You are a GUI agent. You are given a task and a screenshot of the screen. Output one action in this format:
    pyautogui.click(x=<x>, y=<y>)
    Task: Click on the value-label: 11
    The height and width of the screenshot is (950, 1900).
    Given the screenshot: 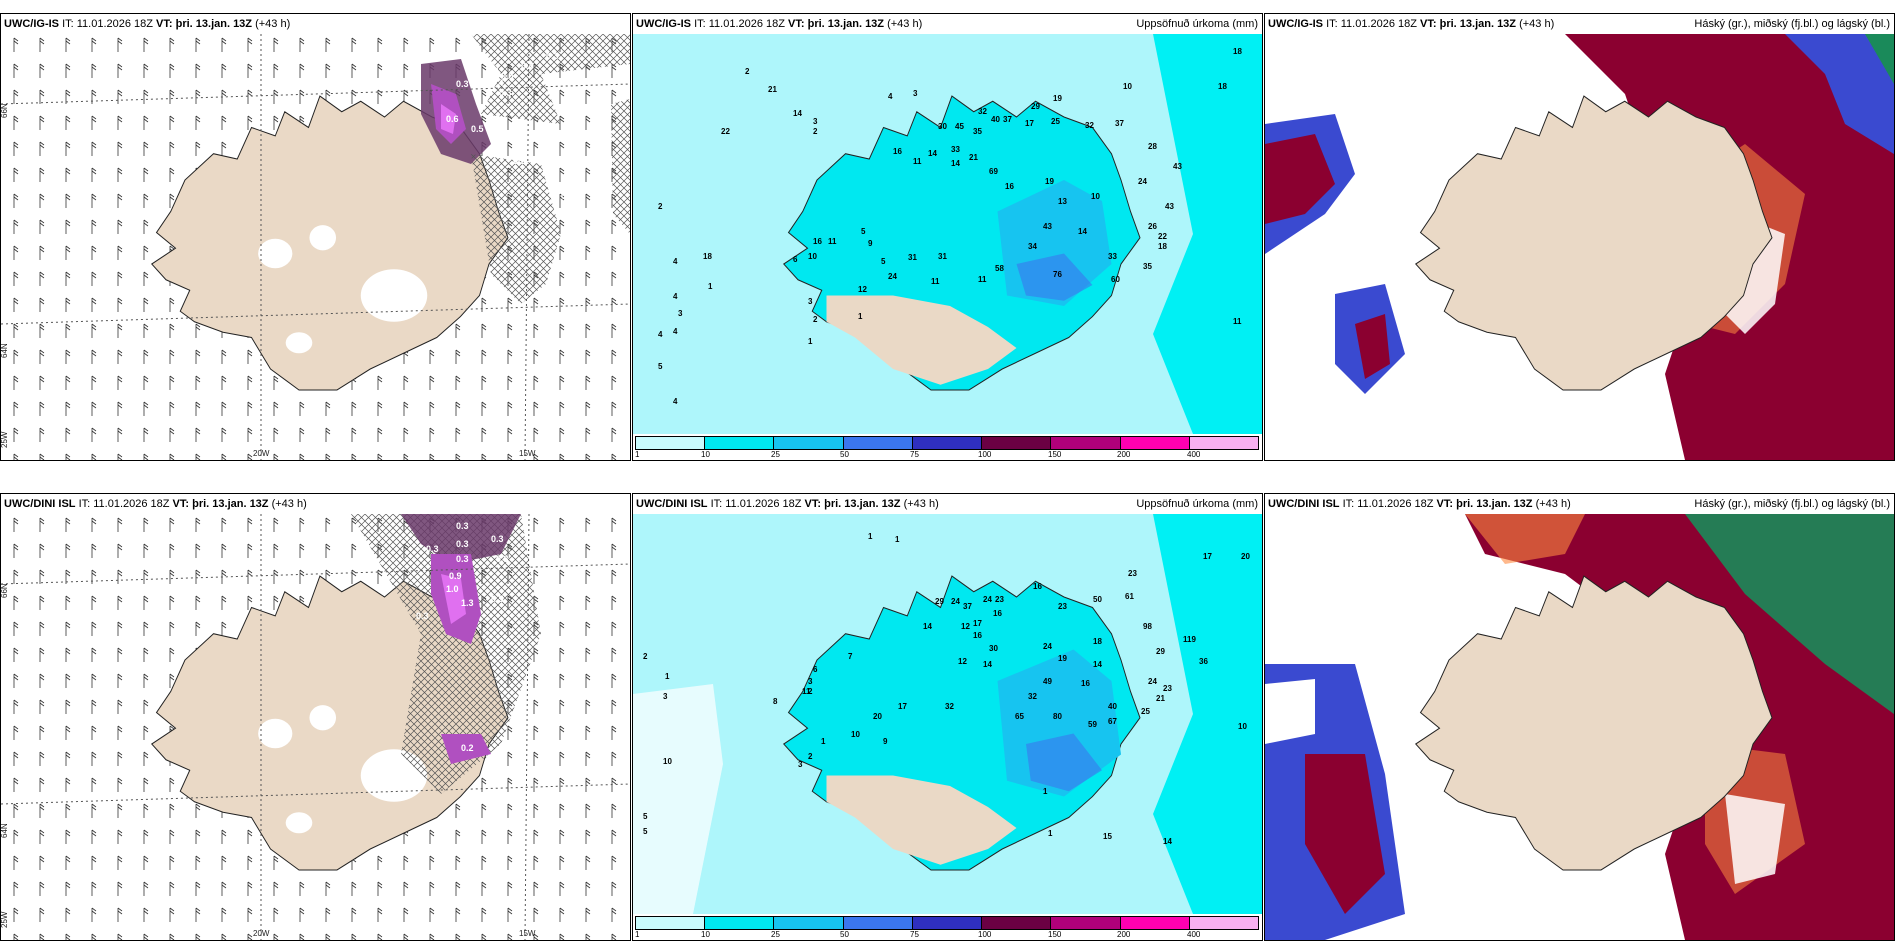 What is the action you would take?
    pyautogui.click(x=832, y=241)
    